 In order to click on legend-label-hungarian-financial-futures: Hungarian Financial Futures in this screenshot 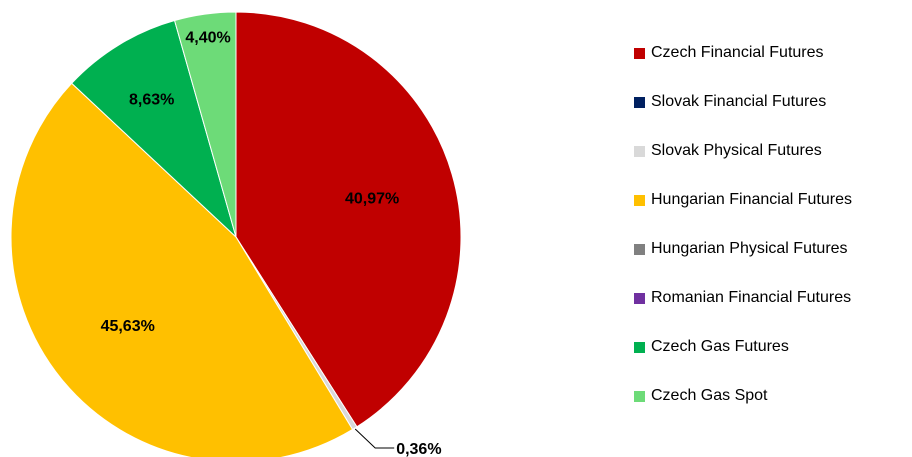, I will do `click(751, 199)`.